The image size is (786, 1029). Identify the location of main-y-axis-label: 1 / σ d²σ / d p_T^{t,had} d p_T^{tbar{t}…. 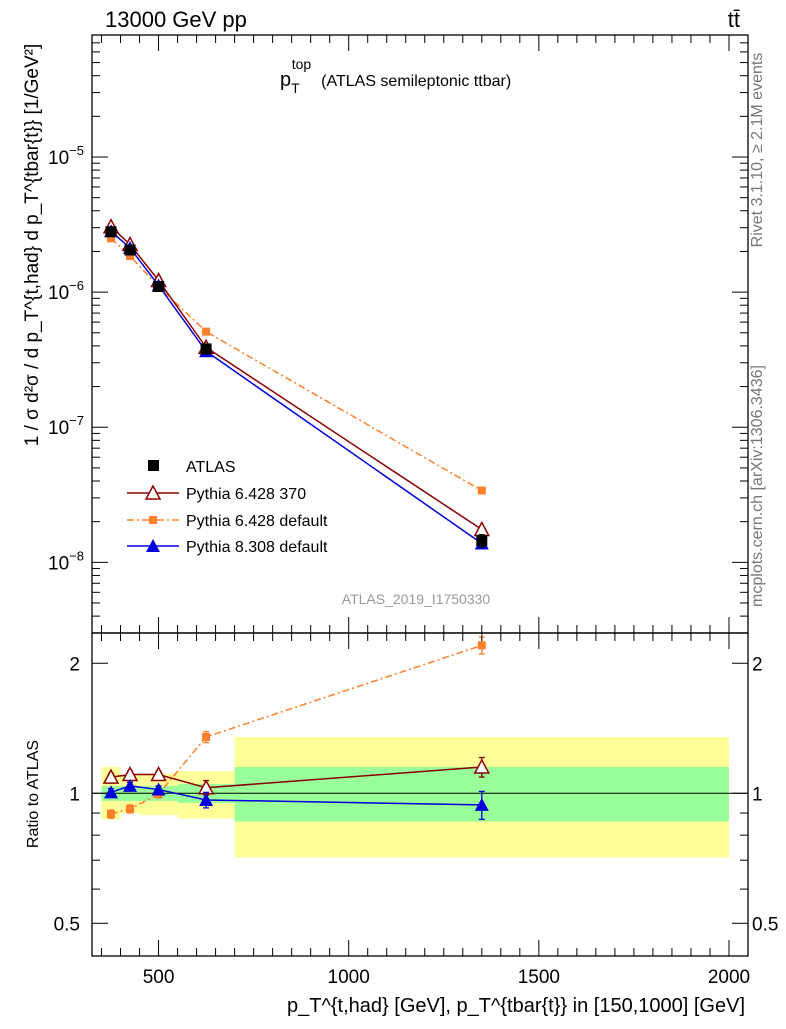
(32, 245).